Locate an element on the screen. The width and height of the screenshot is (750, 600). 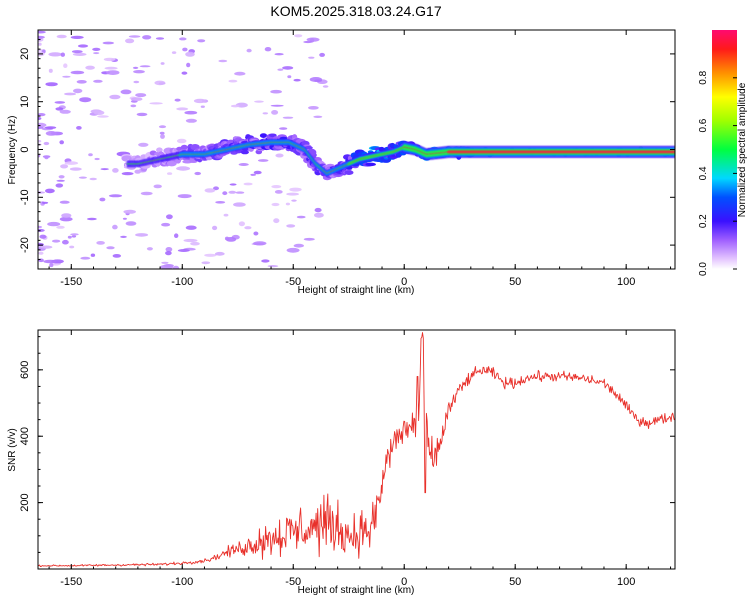
colorbar-gradient is located at coordinates (724, 149).